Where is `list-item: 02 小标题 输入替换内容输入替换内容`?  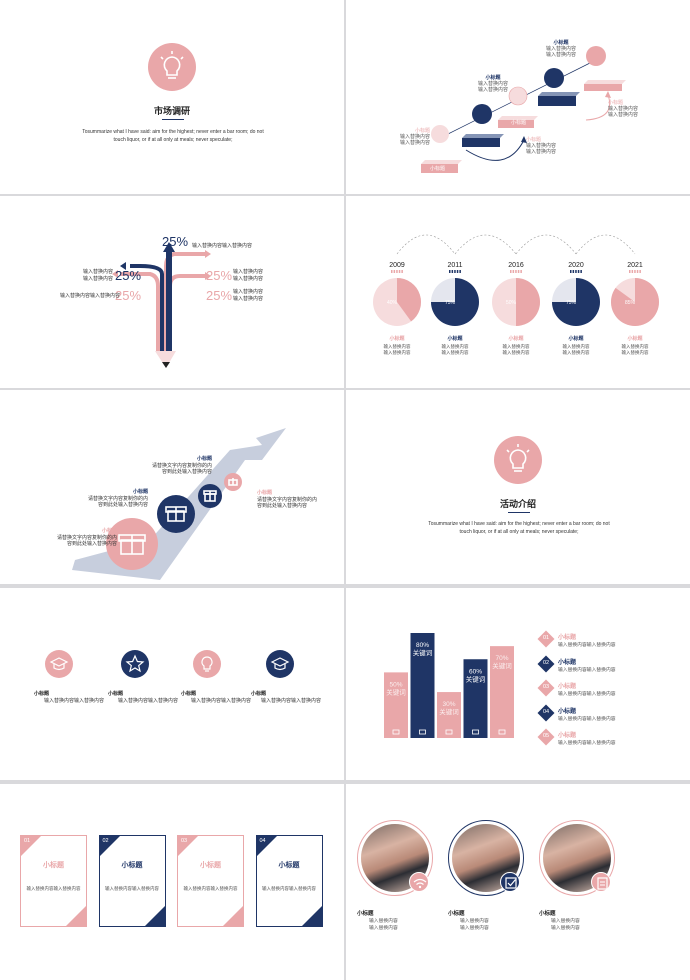
list-item: 02 小标题 输入替换内容输入替换内容 is located at coordinates (607, 665).